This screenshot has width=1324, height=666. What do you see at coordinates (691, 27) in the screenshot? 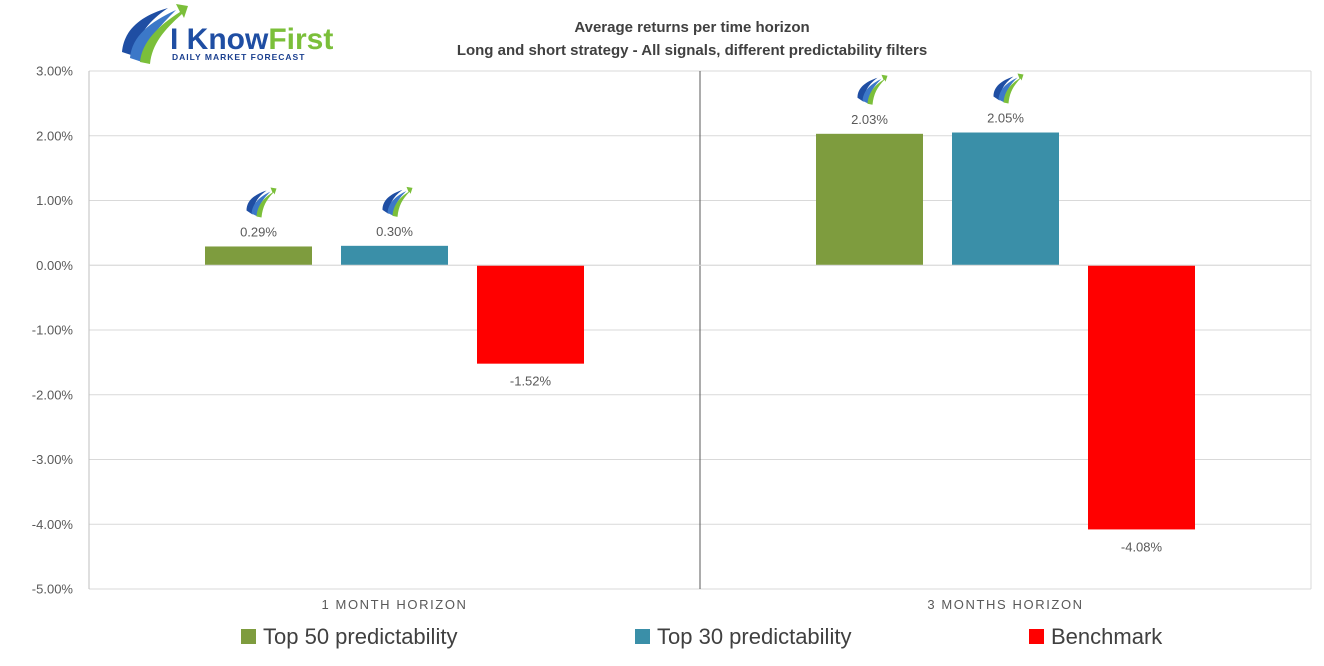
I see `chart-title: Average returns per time horizon` at bounding box center [691, 27].